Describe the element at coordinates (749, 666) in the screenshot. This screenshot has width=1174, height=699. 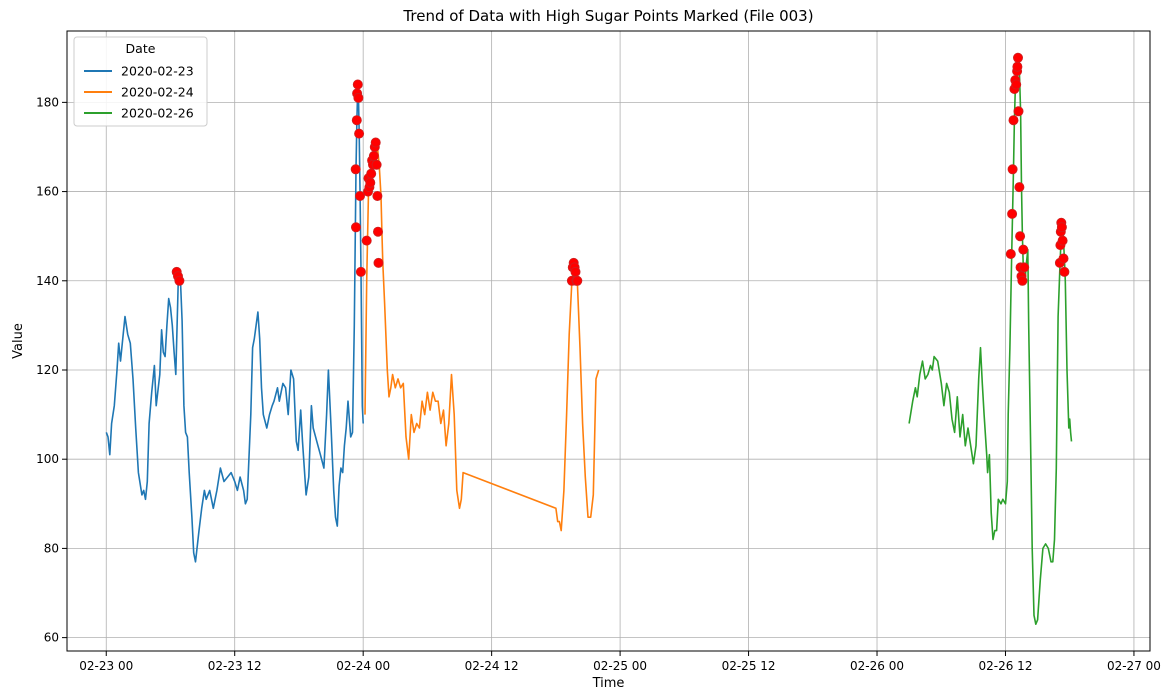
I see `x-tick-label: 02-25 12` at that location.